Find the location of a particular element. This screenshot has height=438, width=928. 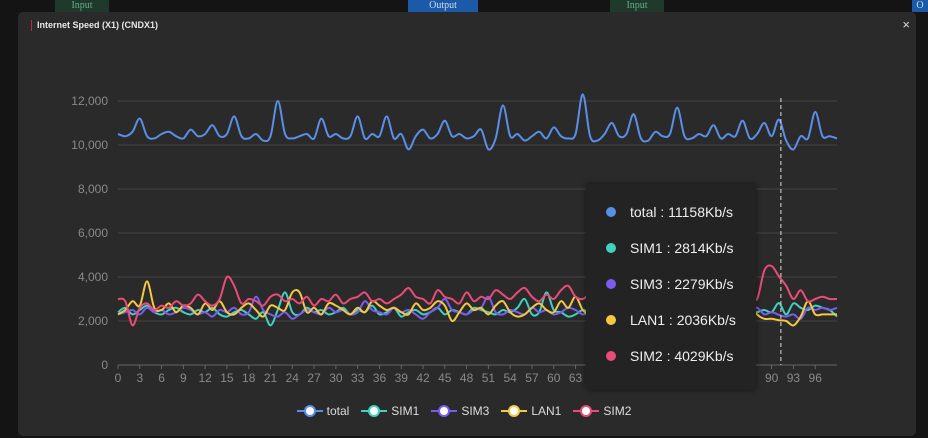

legend-item-lan1: LAN1 is located at coordinates (531, 411).